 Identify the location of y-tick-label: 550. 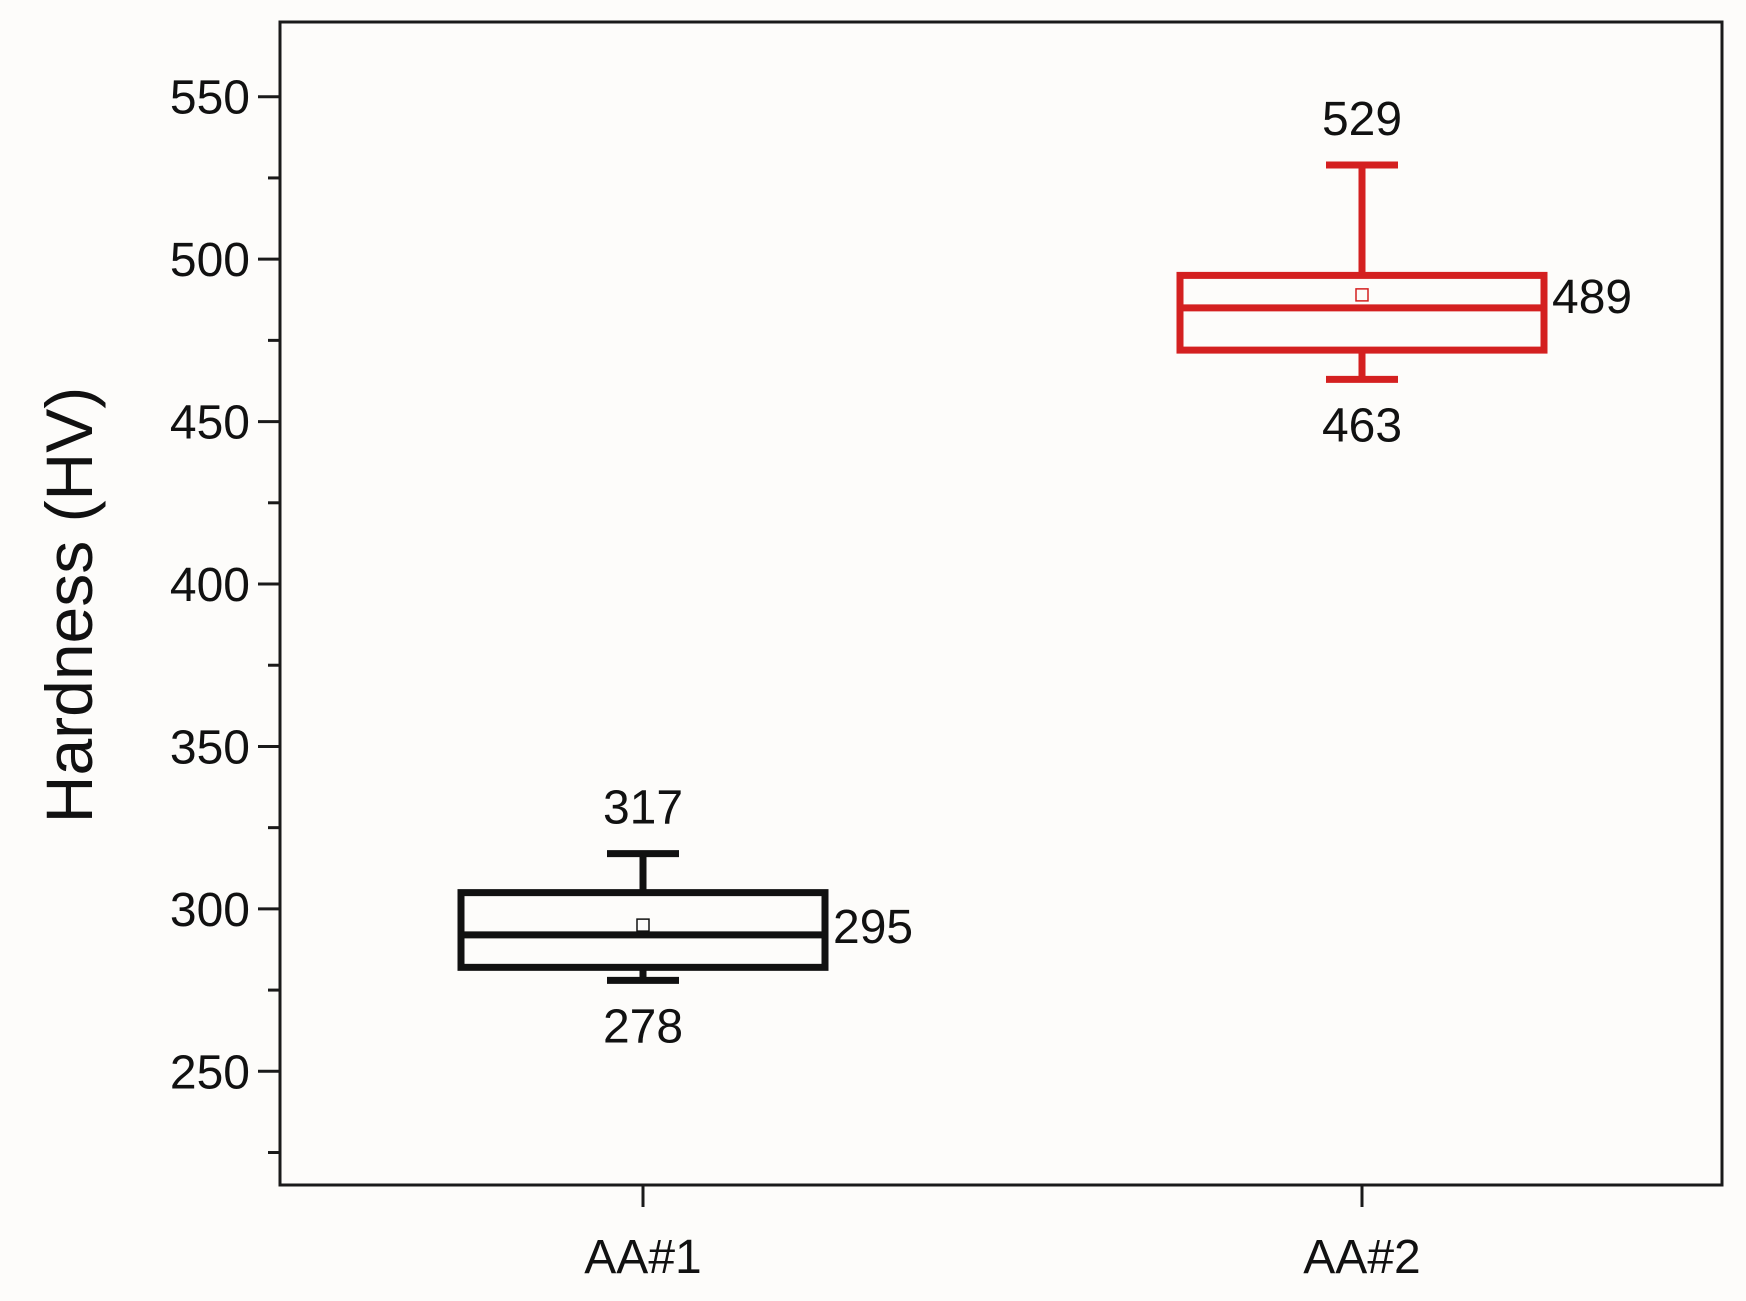
(210, 98).